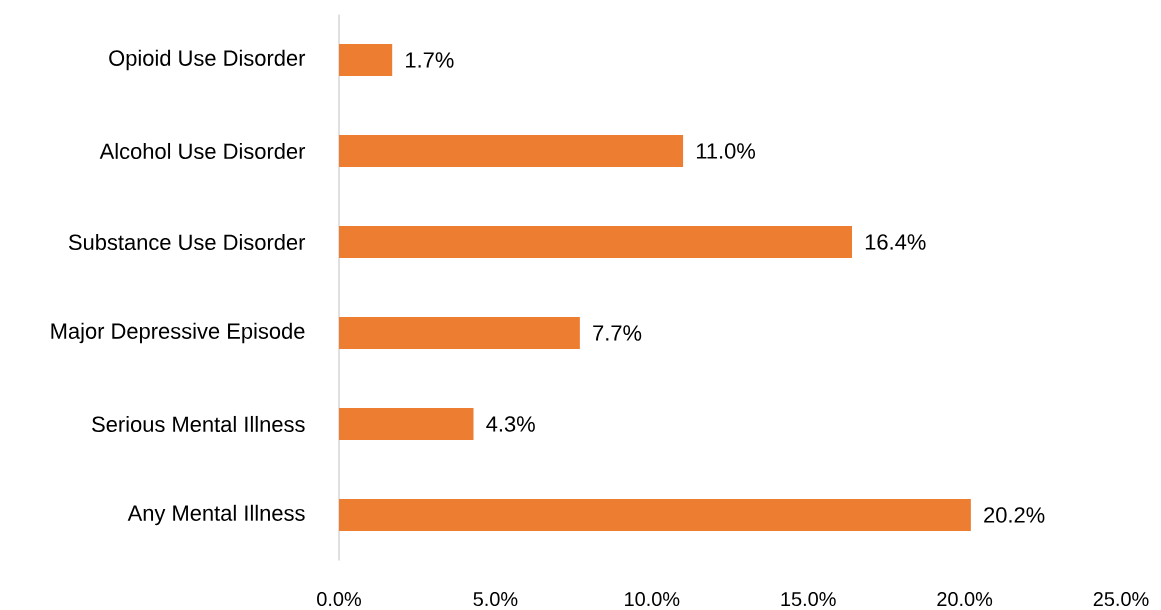 The height and width of the screenshot is (610, 1161). What do you see at coordinates (187, 242) in the screenshot?
I see `y-tick-label: Substance Use Disorder` at bounding box center [187, 242].